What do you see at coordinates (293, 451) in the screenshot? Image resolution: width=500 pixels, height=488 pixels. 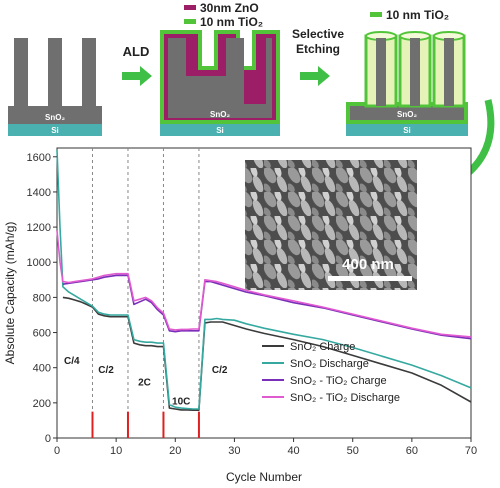 I see `x-tick-label: 40` at bounding box center [293, 451].